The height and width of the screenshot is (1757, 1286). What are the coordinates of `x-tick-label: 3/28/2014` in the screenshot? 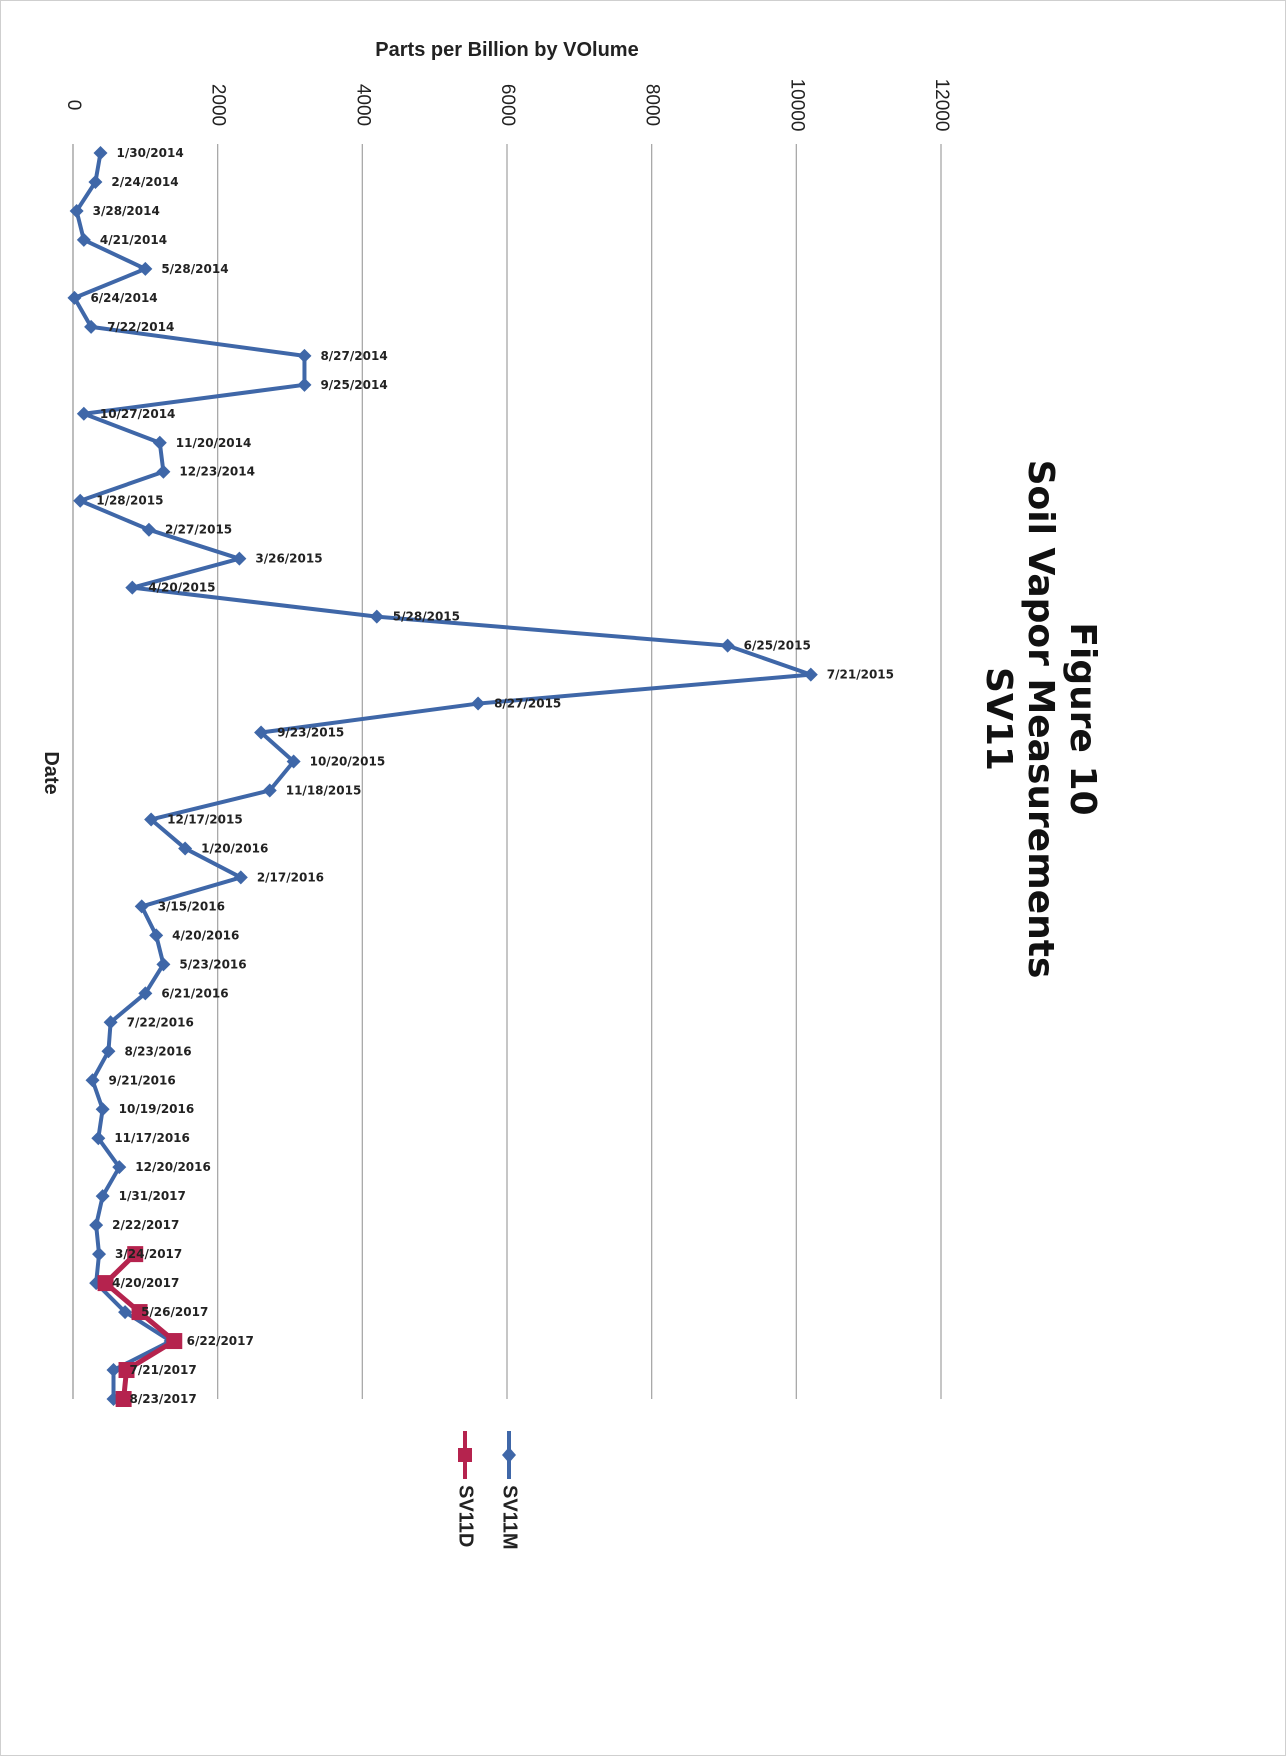 It's located at (126, 211).